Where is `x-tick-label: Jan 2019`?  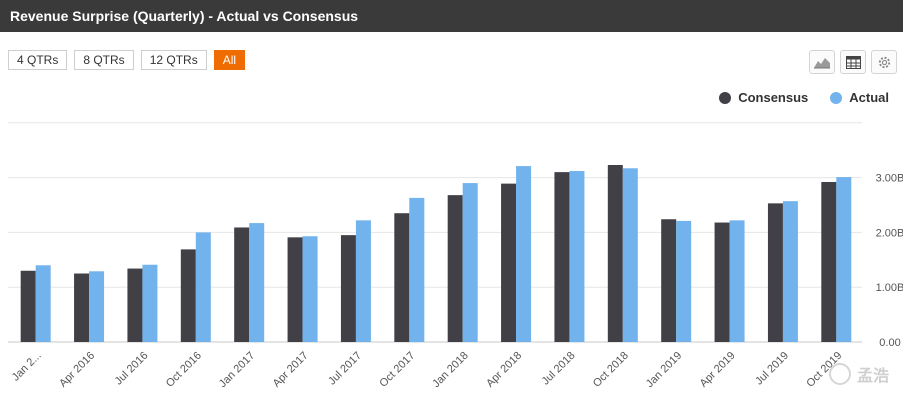
x-tick-label: Jan 2019 is located at coordinates (664, 370).